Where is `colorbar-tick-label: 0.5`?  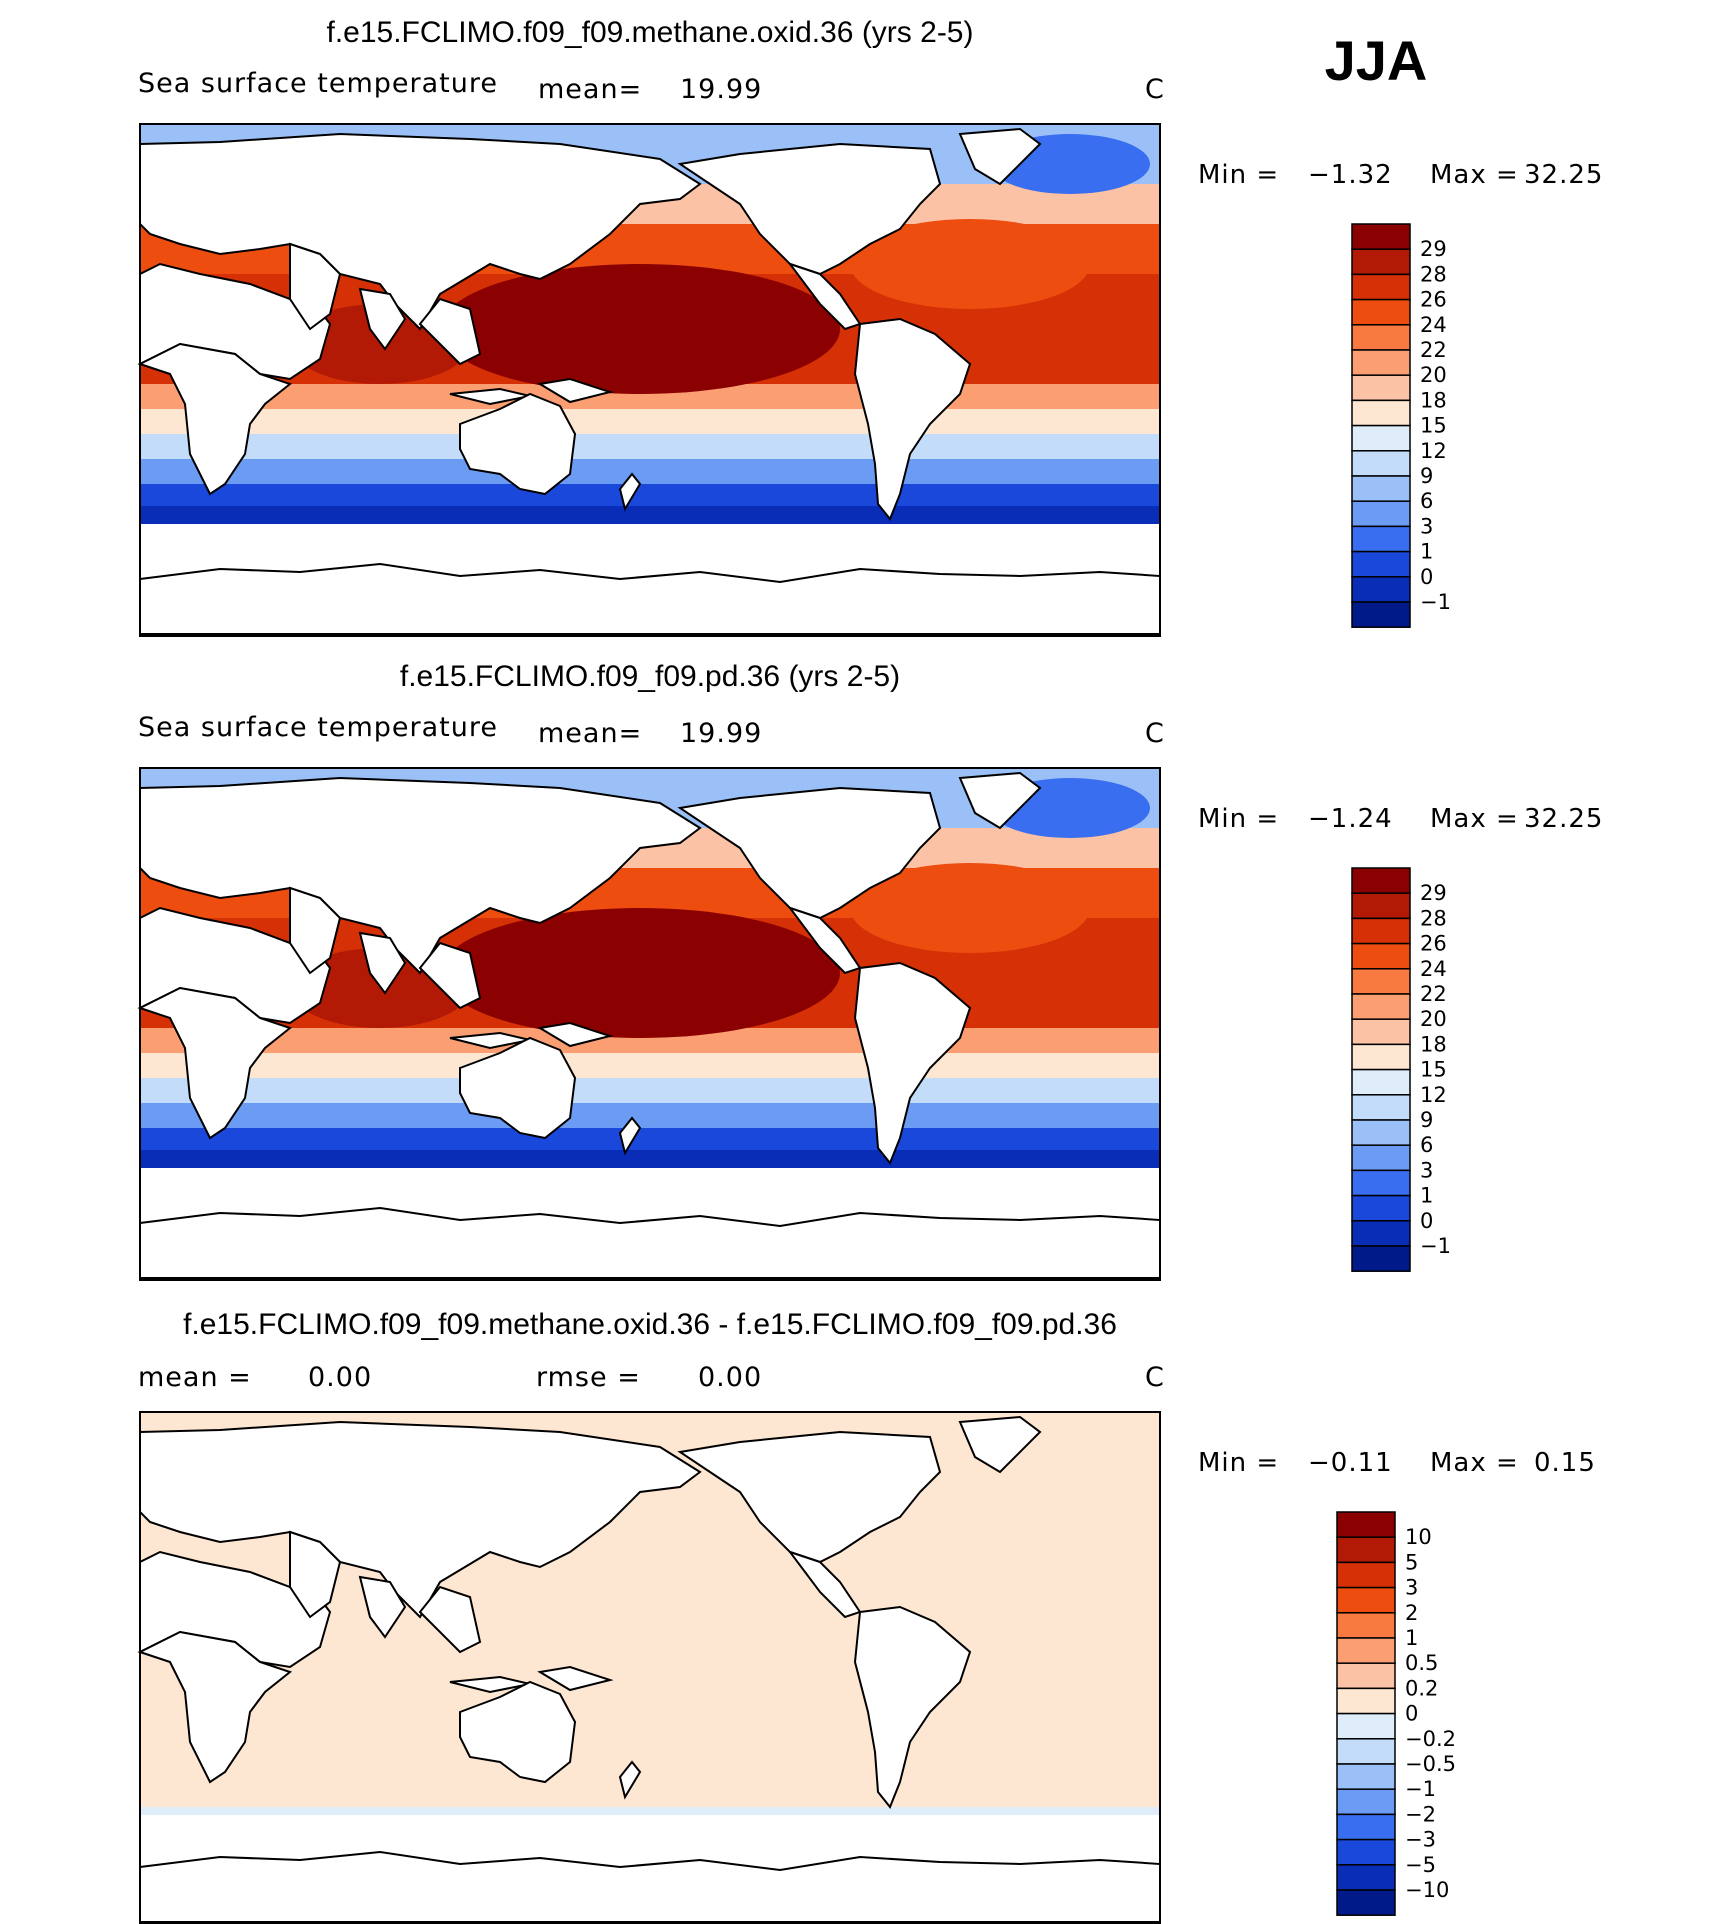 colorbar-tick-label: 0.5 is located at coordinates (1421, 1663).